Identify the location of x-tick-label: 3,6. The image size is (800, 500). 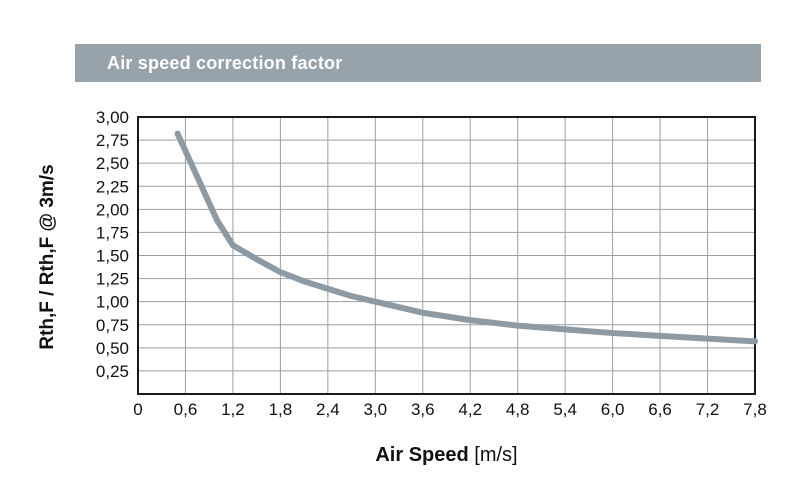
(423, 409).